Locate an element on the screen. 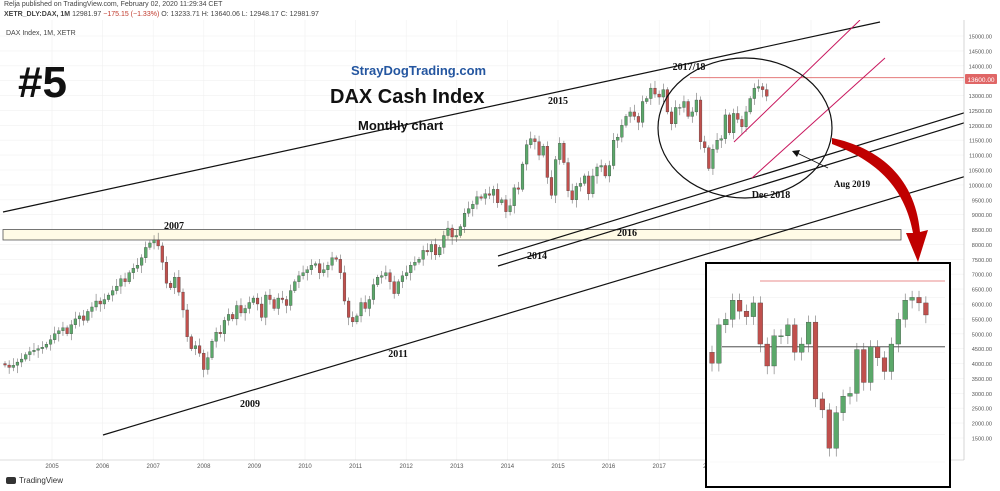 The height and width of the screenshot is (491, 1000). annotation-label: Aug 2019 is located at coordinates (852, 184).